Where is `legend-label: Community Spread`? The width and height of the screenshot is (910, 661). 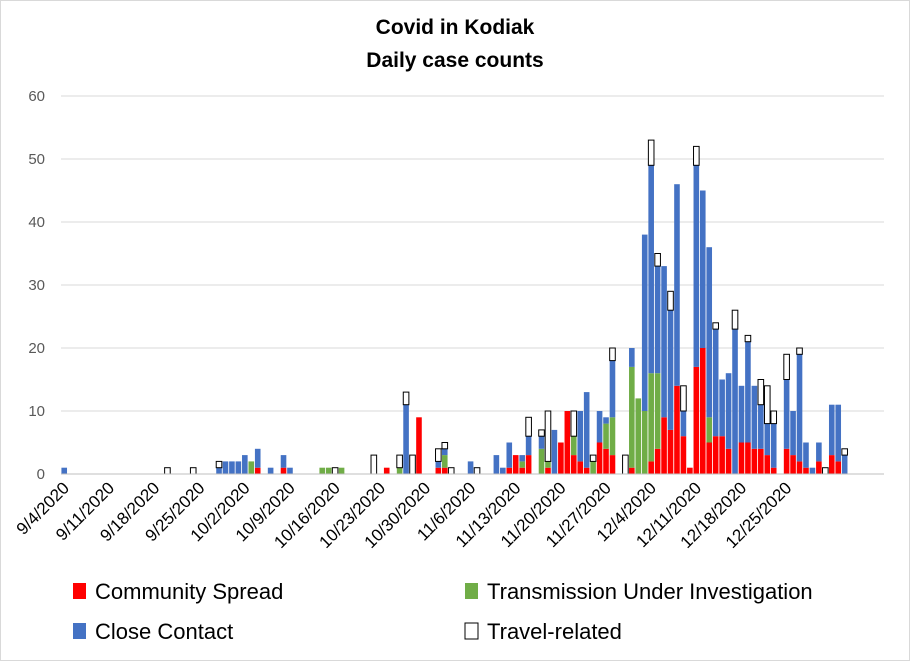 legend-label: Community Spread is located at coordinates (189, 591).